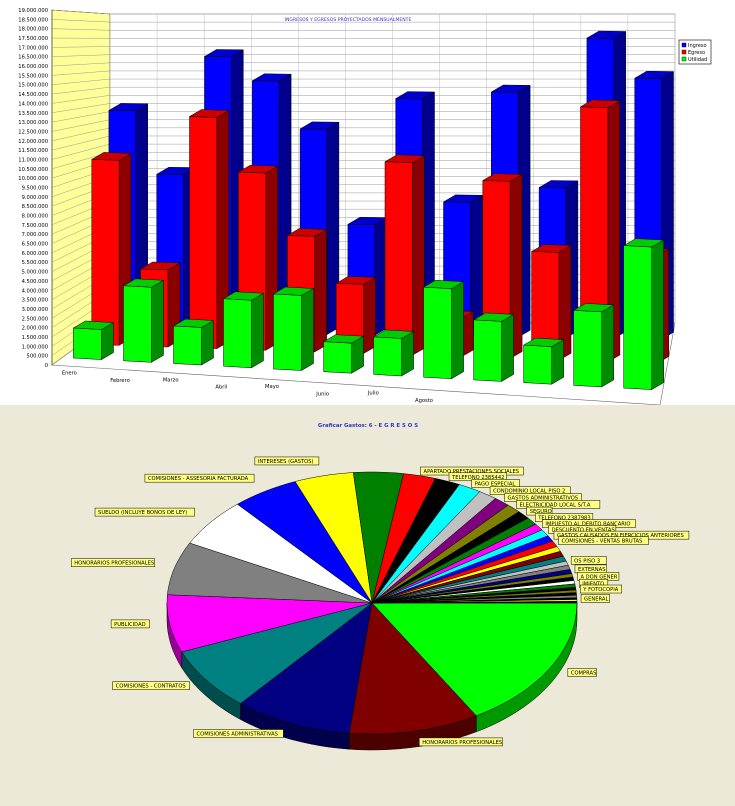  What do you see at coordinates (33, 39) in the screenshot?
I see `y-tick-label: 17.500.000` at bounding box center [33, 39].